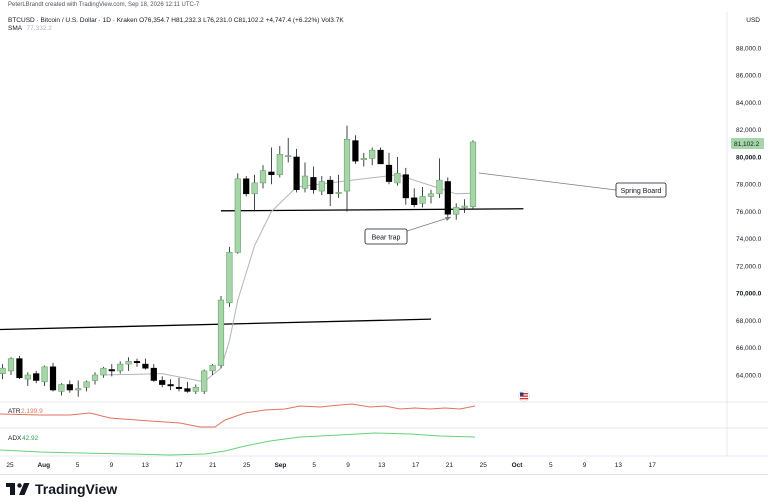  I want to click on resistance-trendline, so click(216, 324).